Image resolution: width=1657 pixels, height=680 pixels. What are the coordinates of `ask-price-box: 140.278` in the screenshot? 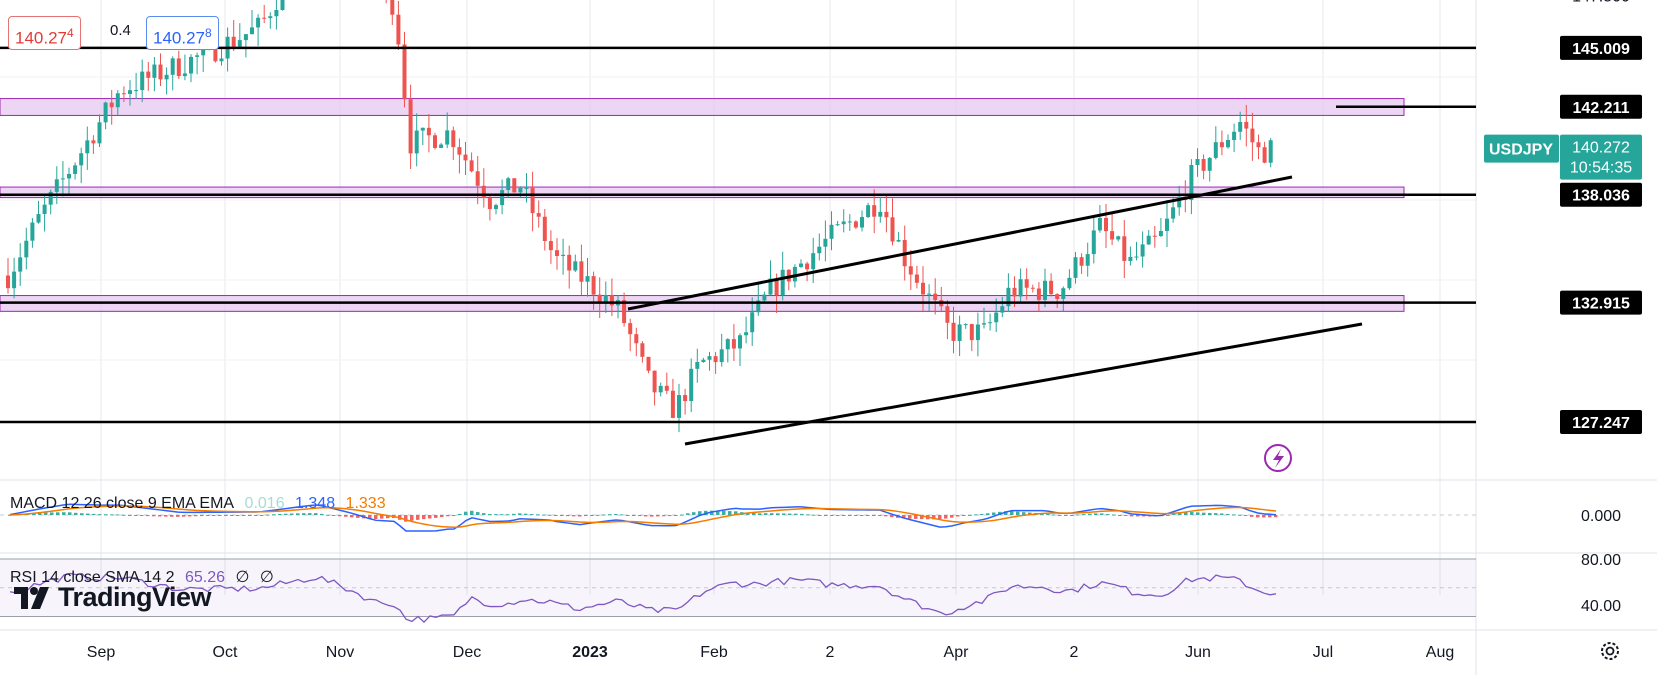 It's located at (182, 33).